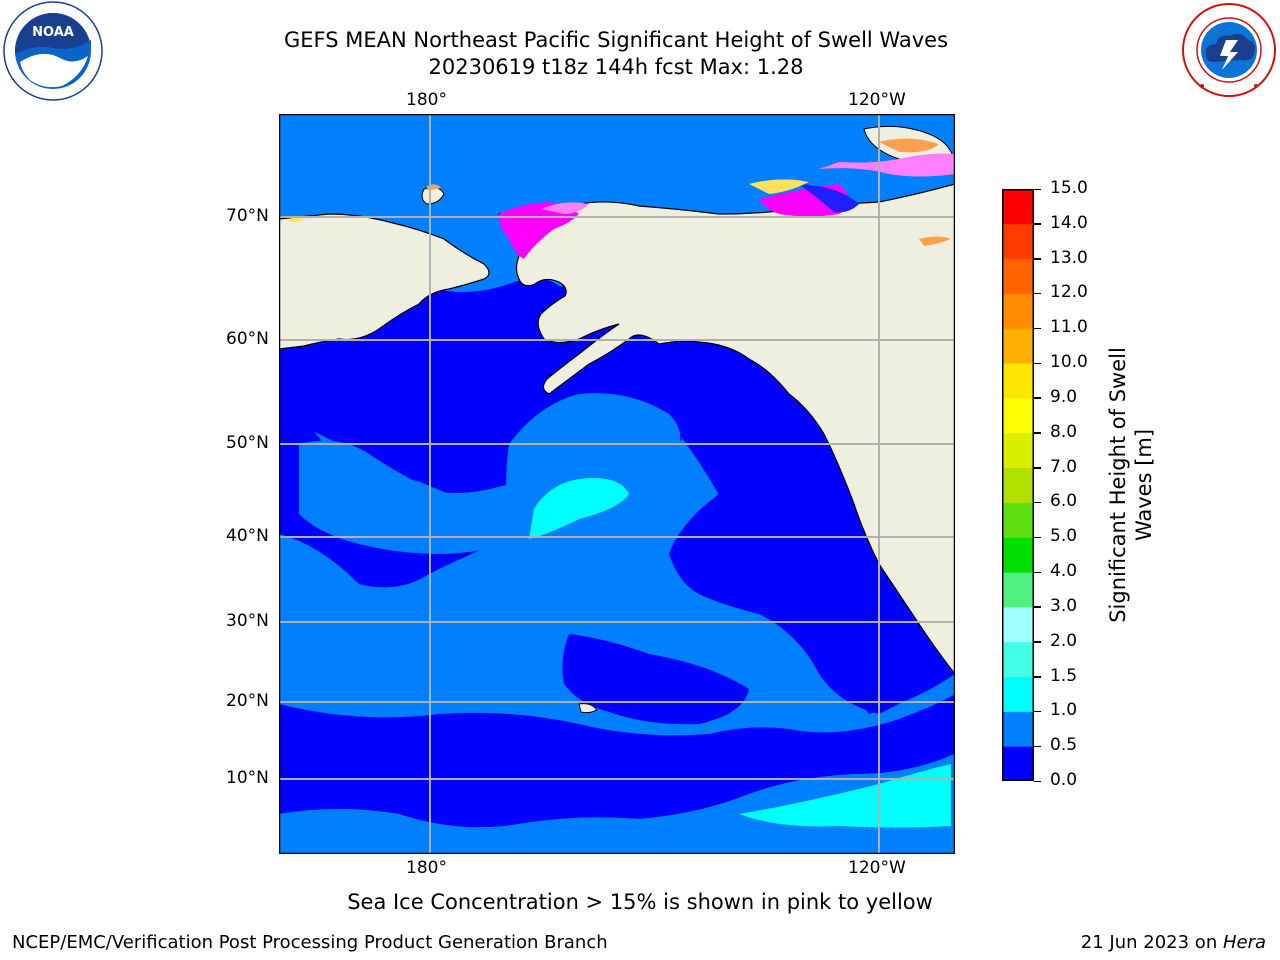 This screenshot has width=1280, height=960. Describe the element at coordinates (247, 621) in the screenshot. I see `lat-label-30n: 30°N` at that location.